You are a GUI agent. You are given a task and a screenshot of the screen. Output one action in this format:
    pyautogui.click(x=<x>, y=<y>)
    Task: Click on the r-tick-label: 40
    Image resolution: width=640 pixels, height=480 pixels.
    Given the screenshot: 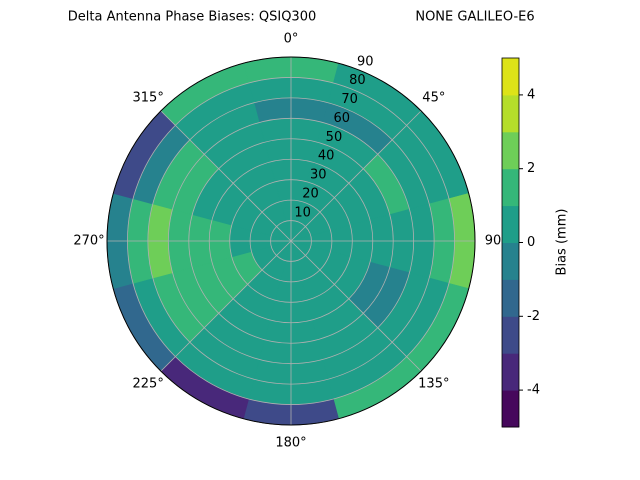 What is the action you would take?
    pyautogui.click(x=326, y=156)
    